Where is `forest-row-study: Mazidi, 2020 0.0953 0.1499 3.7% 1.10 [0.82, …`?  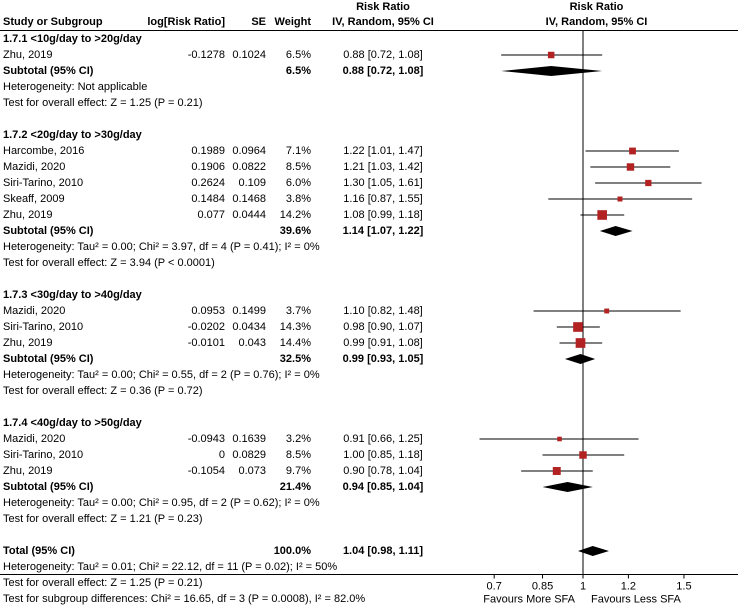 forest-row-study: Mazidi, 2020 0.0953 0.1499 3.7% 1.10 [0.82, … is located at coordinates (369, 311).